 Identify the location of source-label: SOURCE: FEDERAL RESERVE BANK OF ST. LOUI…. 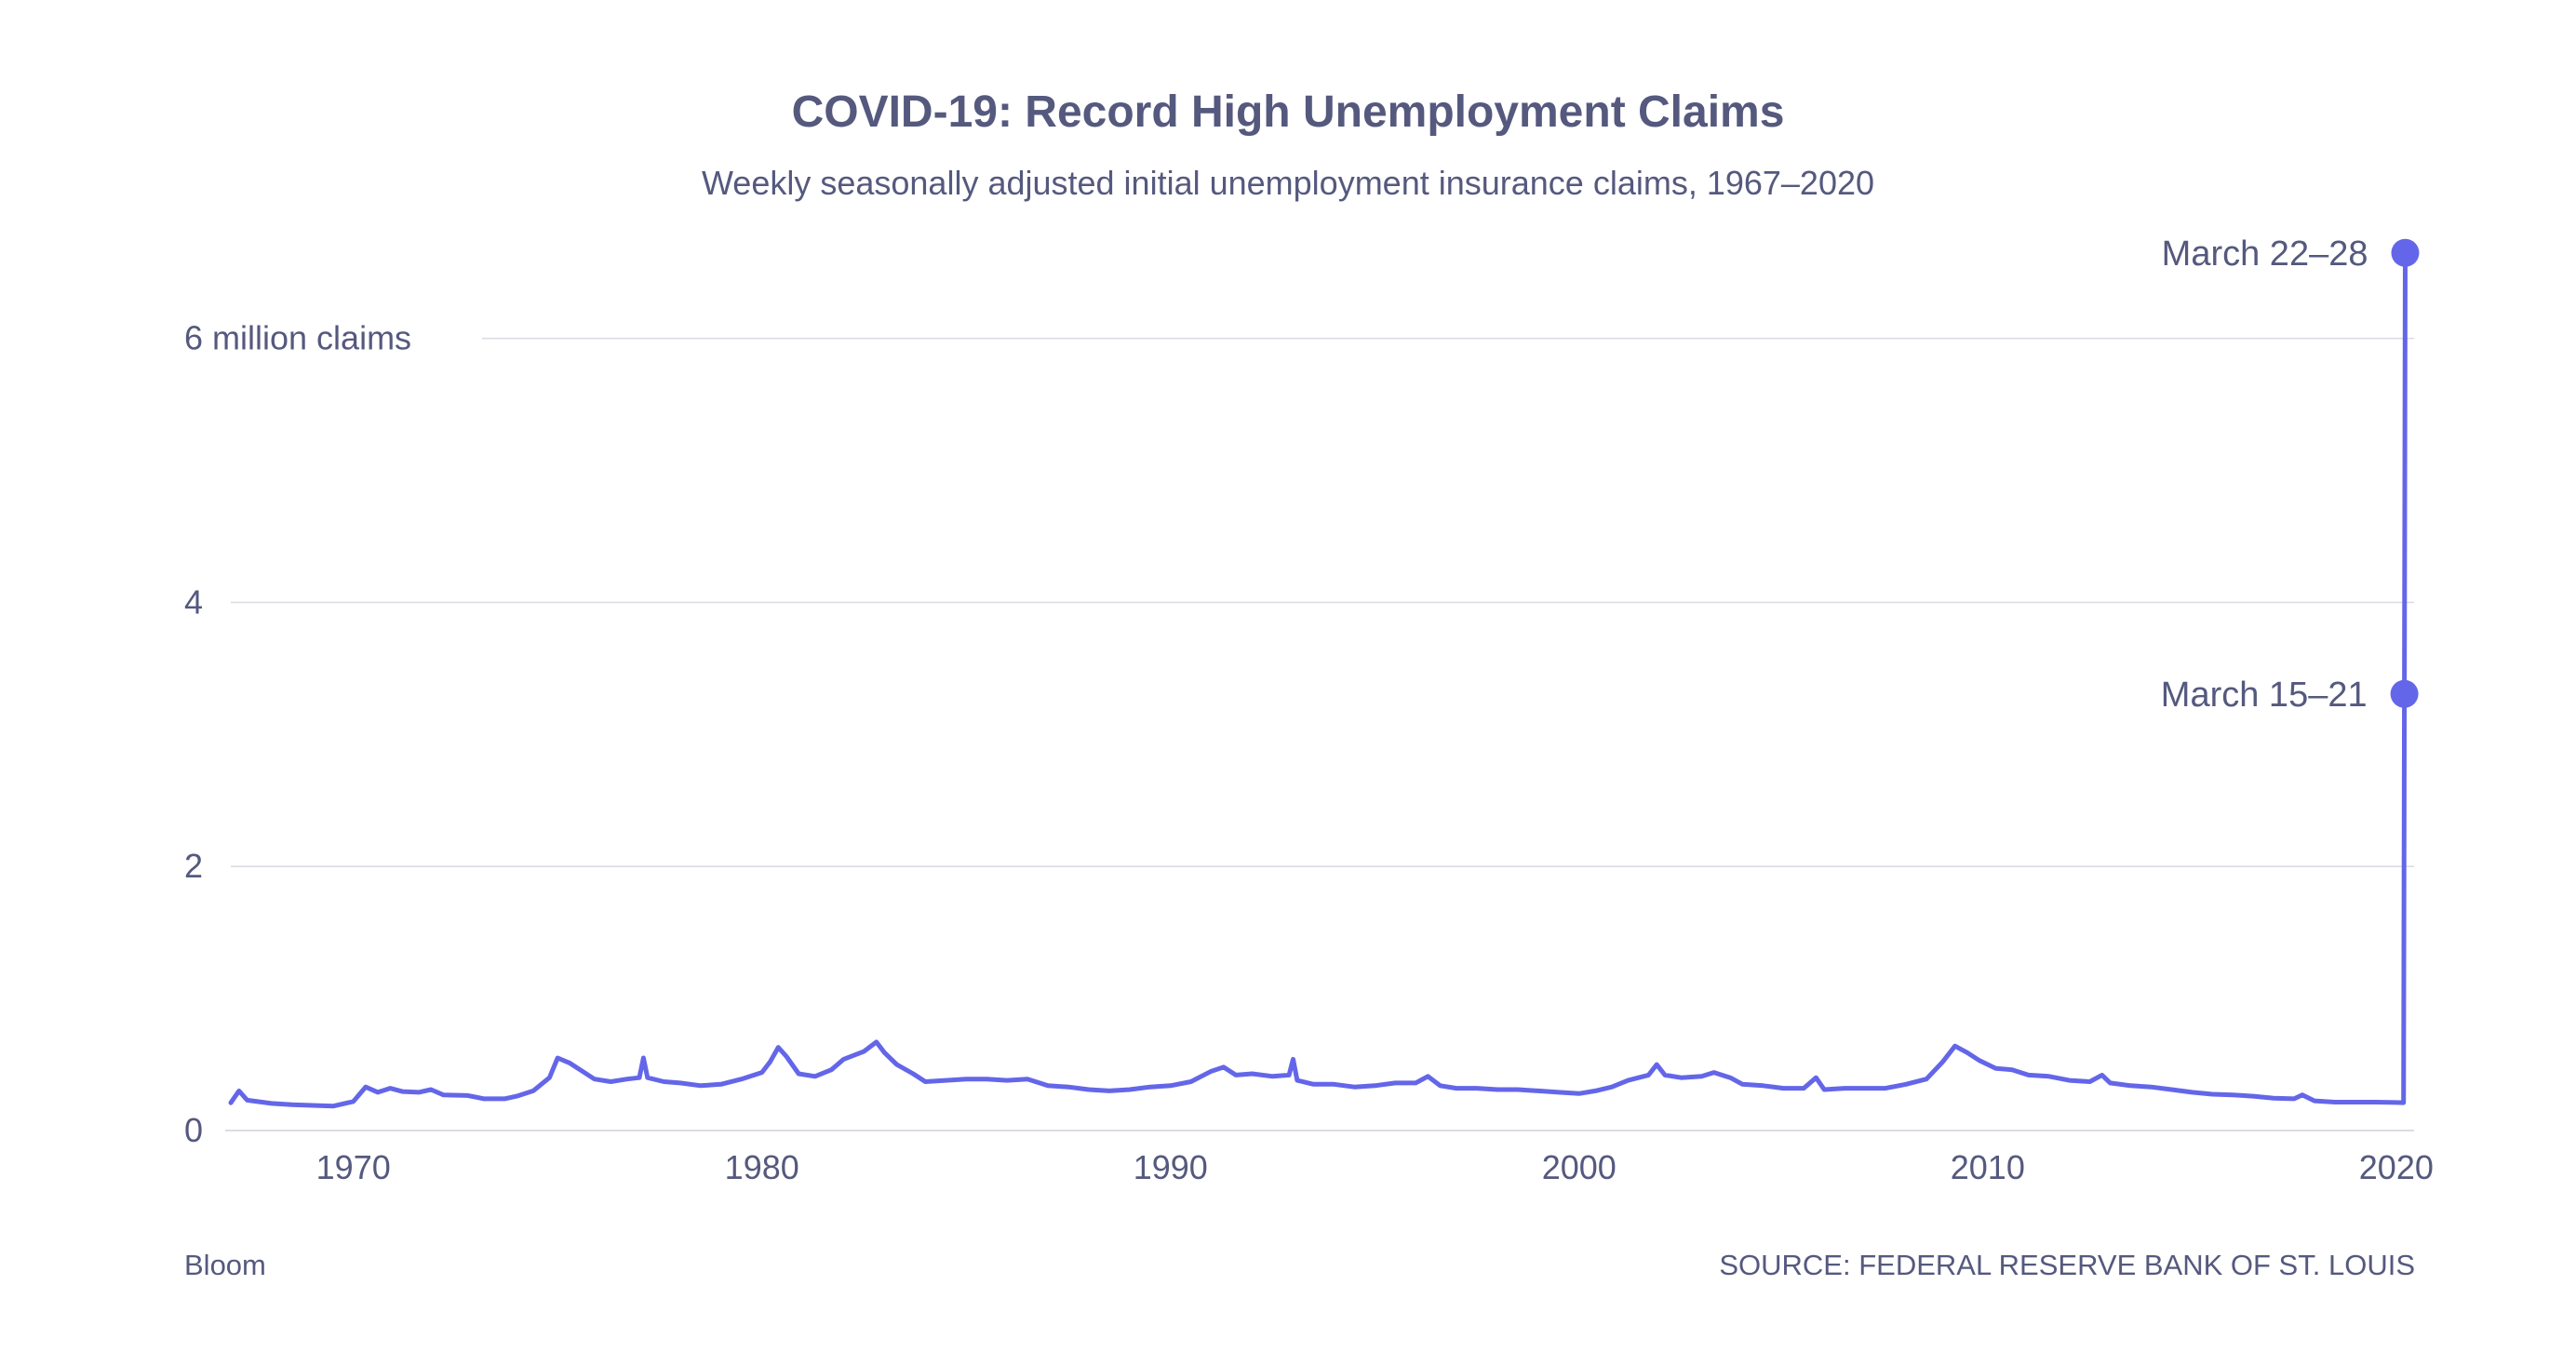
(2067, 1265).